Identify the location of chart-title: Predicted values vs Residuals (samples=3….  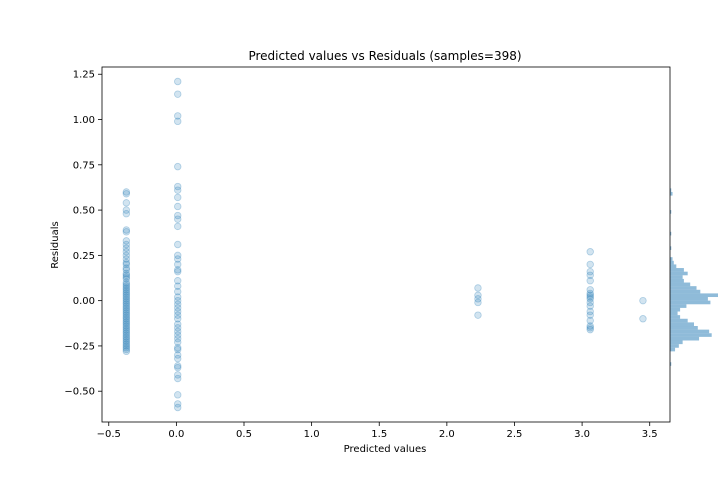
(384, 56).